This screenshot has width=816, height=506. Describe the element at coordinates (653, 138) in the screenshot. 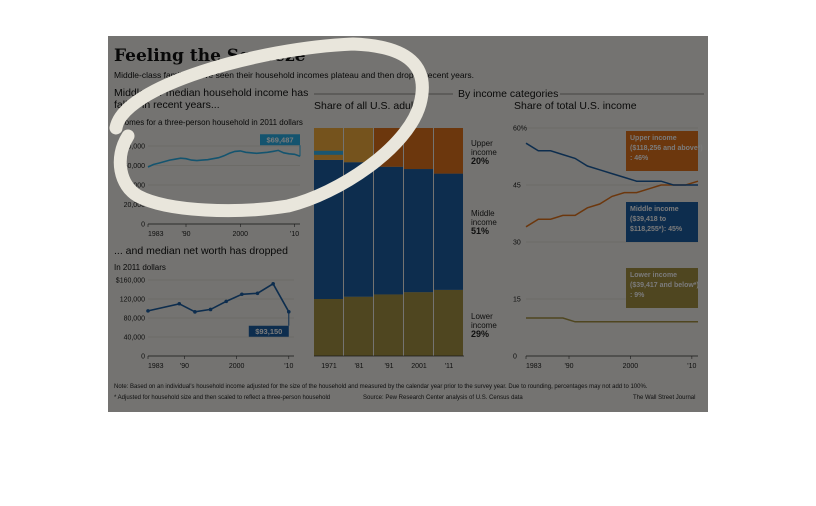

I see `share-label-text-0: Upper income` at that location.